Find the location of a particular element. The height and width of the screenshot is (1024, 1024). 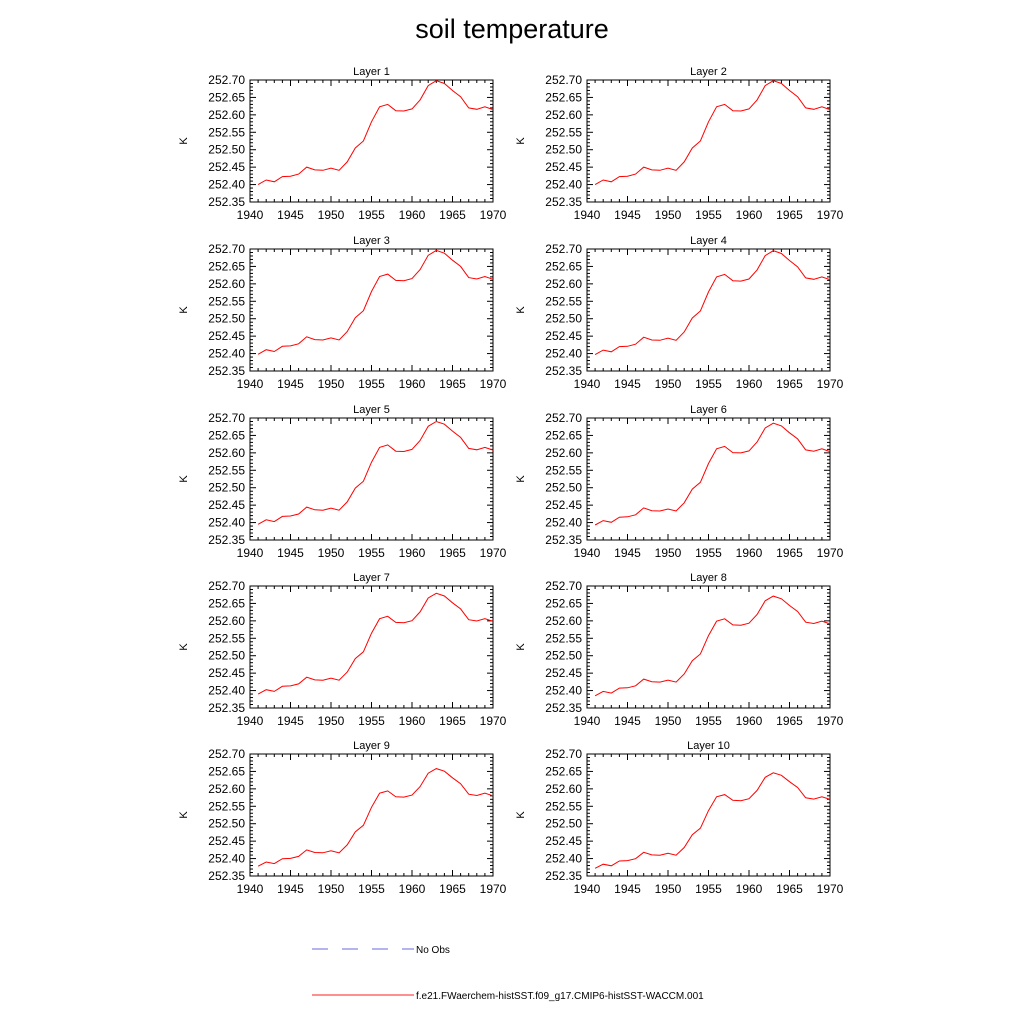

panel-title: Layer 6 is located at coordinates (708, 410).